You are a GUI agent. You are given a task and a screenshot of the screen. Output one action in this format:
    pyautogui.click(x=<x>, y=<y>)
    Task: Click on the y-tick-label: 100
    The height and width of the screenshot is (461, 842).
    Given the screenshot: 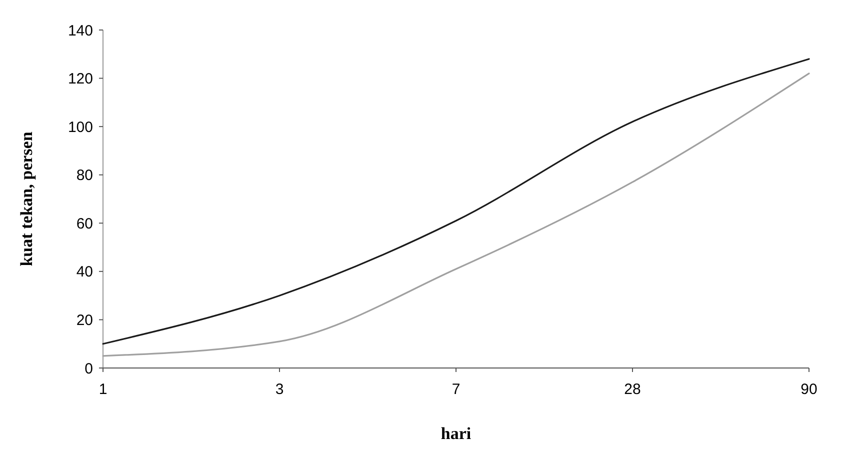 What is the action you would take?
    pyautogui.click(x=80, y=127)
    